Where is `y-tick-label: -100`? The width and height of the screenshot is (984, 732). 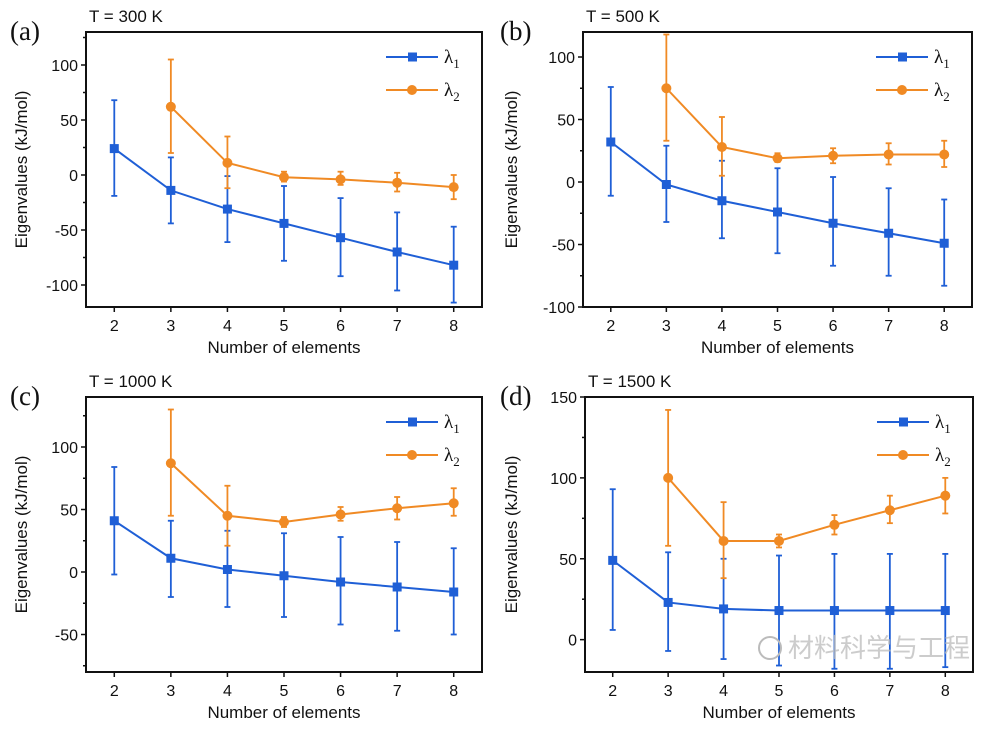
y-tick-label: -100 is located at coordinates (559, 308).